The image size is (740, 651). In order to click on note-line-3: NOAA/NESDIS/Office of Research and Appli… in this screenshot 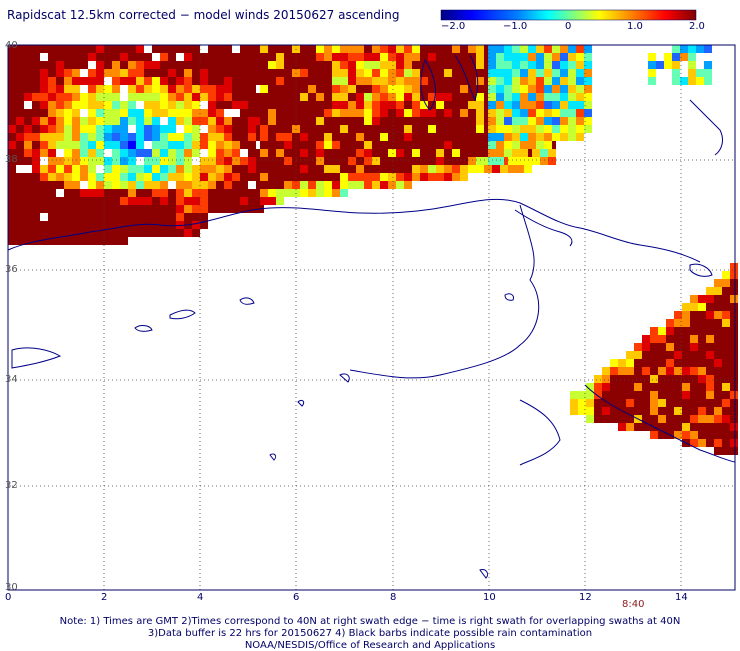, I will do `click(370, 645)`.